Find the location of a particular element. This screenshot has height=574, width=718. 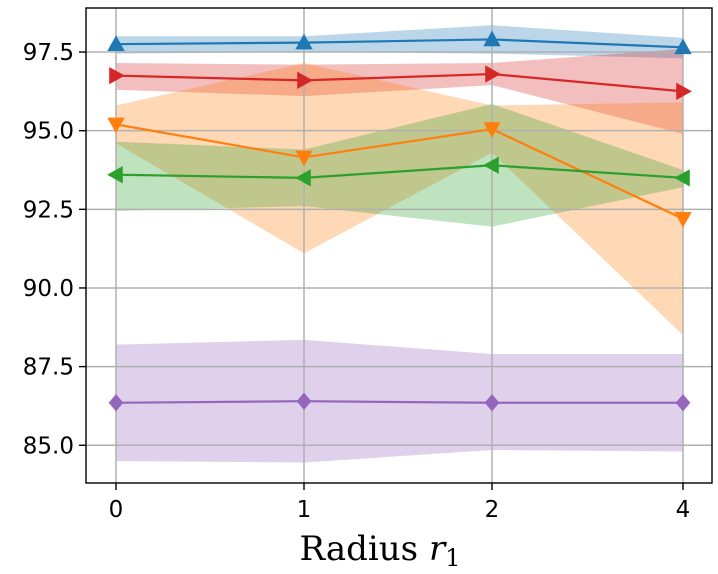

x-axis-title-symbol: r is located at coordinates (438, 549).